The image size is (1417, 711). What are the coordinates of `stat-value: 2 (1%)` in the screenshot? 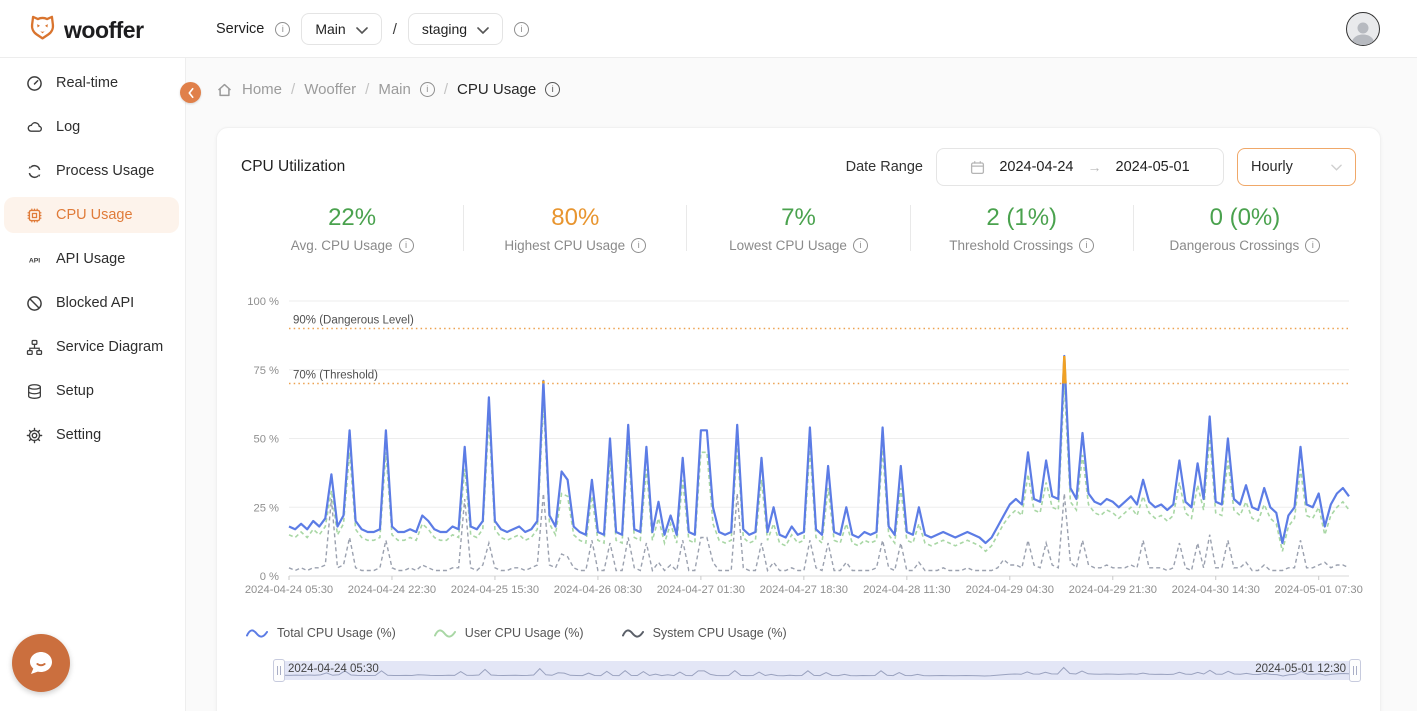 It's located at (1022, 217).